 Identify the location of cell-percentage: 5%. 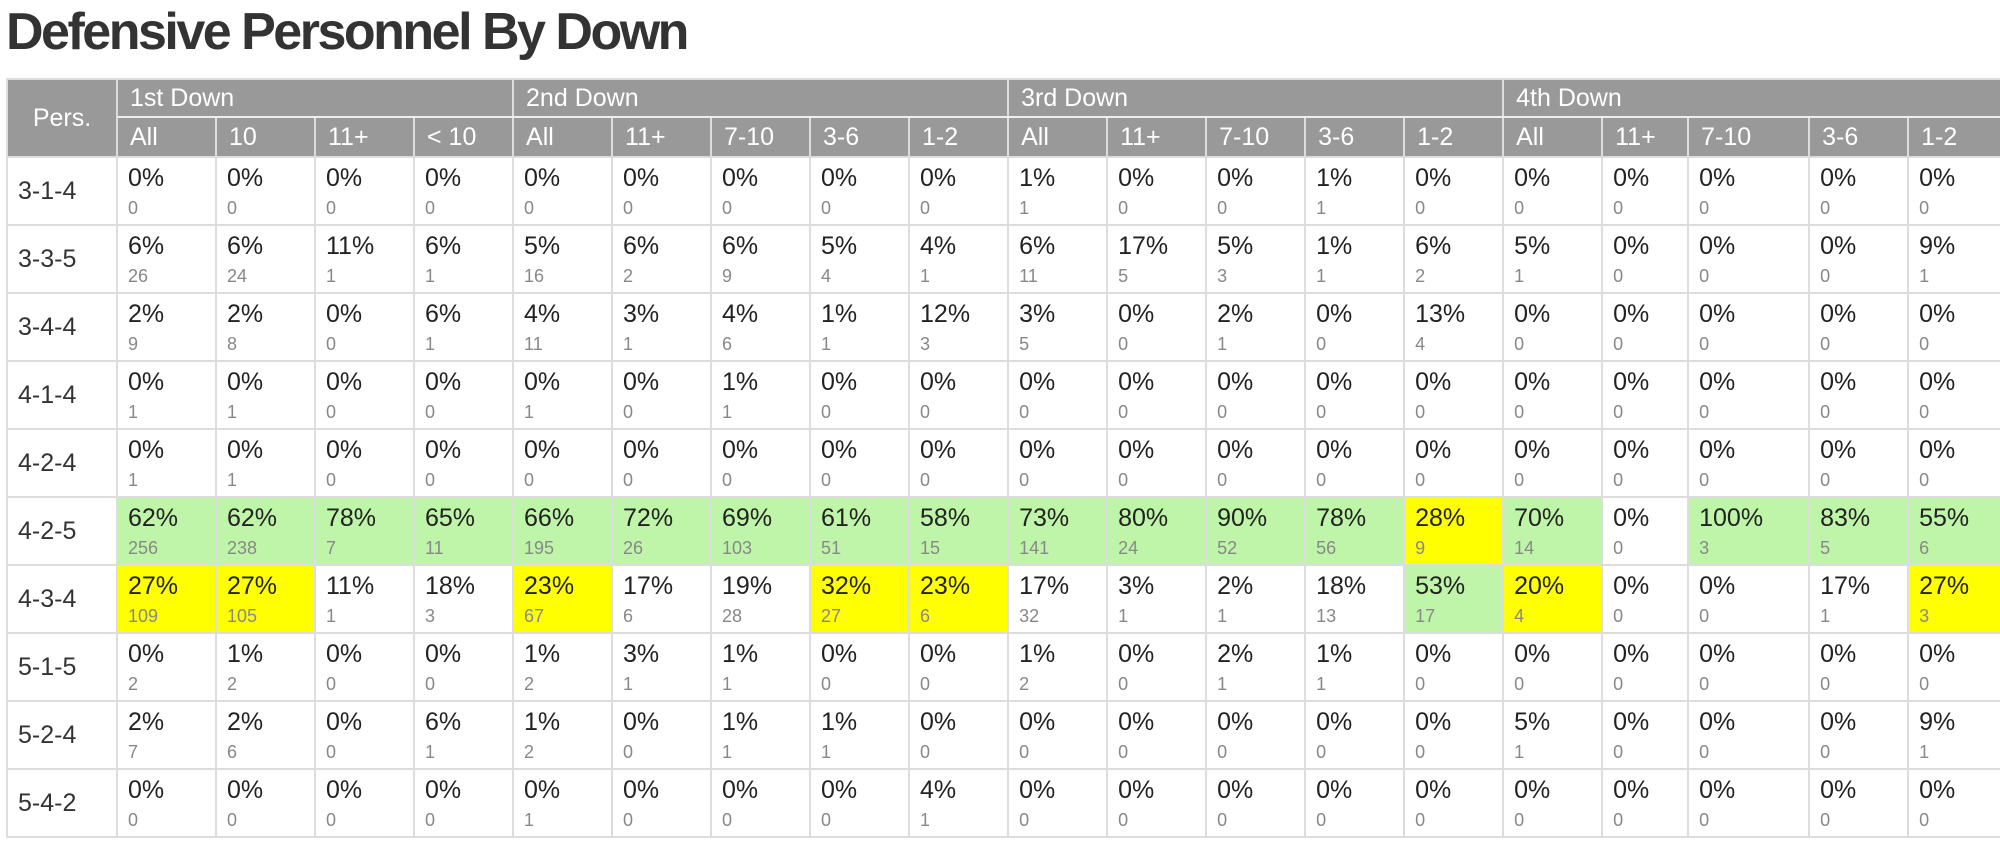
(839, 246).